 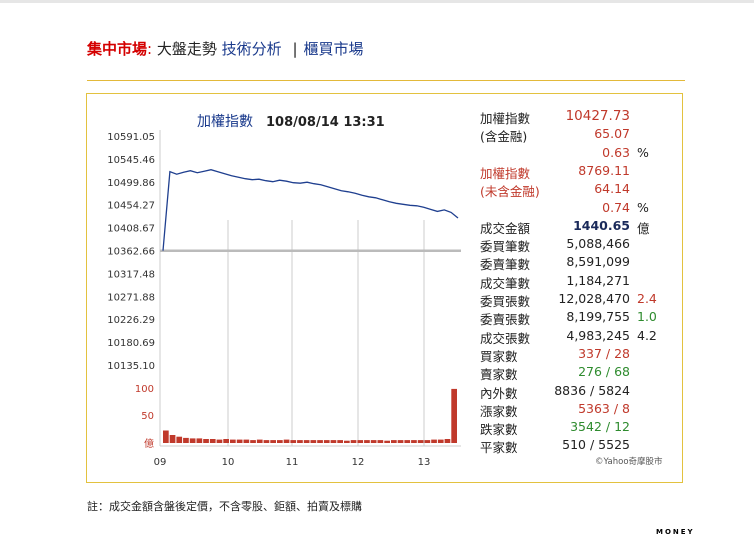 I want to click on stat-value: 8,199,755, so click(x=598, y=317).